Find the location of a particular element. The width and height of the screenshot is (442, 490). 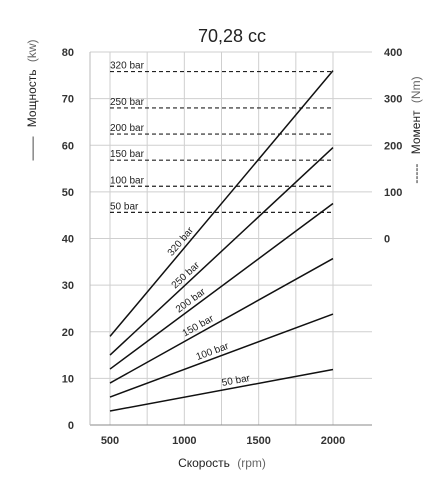

x-tick-label: 1000 is located at coordinates (184, 441).